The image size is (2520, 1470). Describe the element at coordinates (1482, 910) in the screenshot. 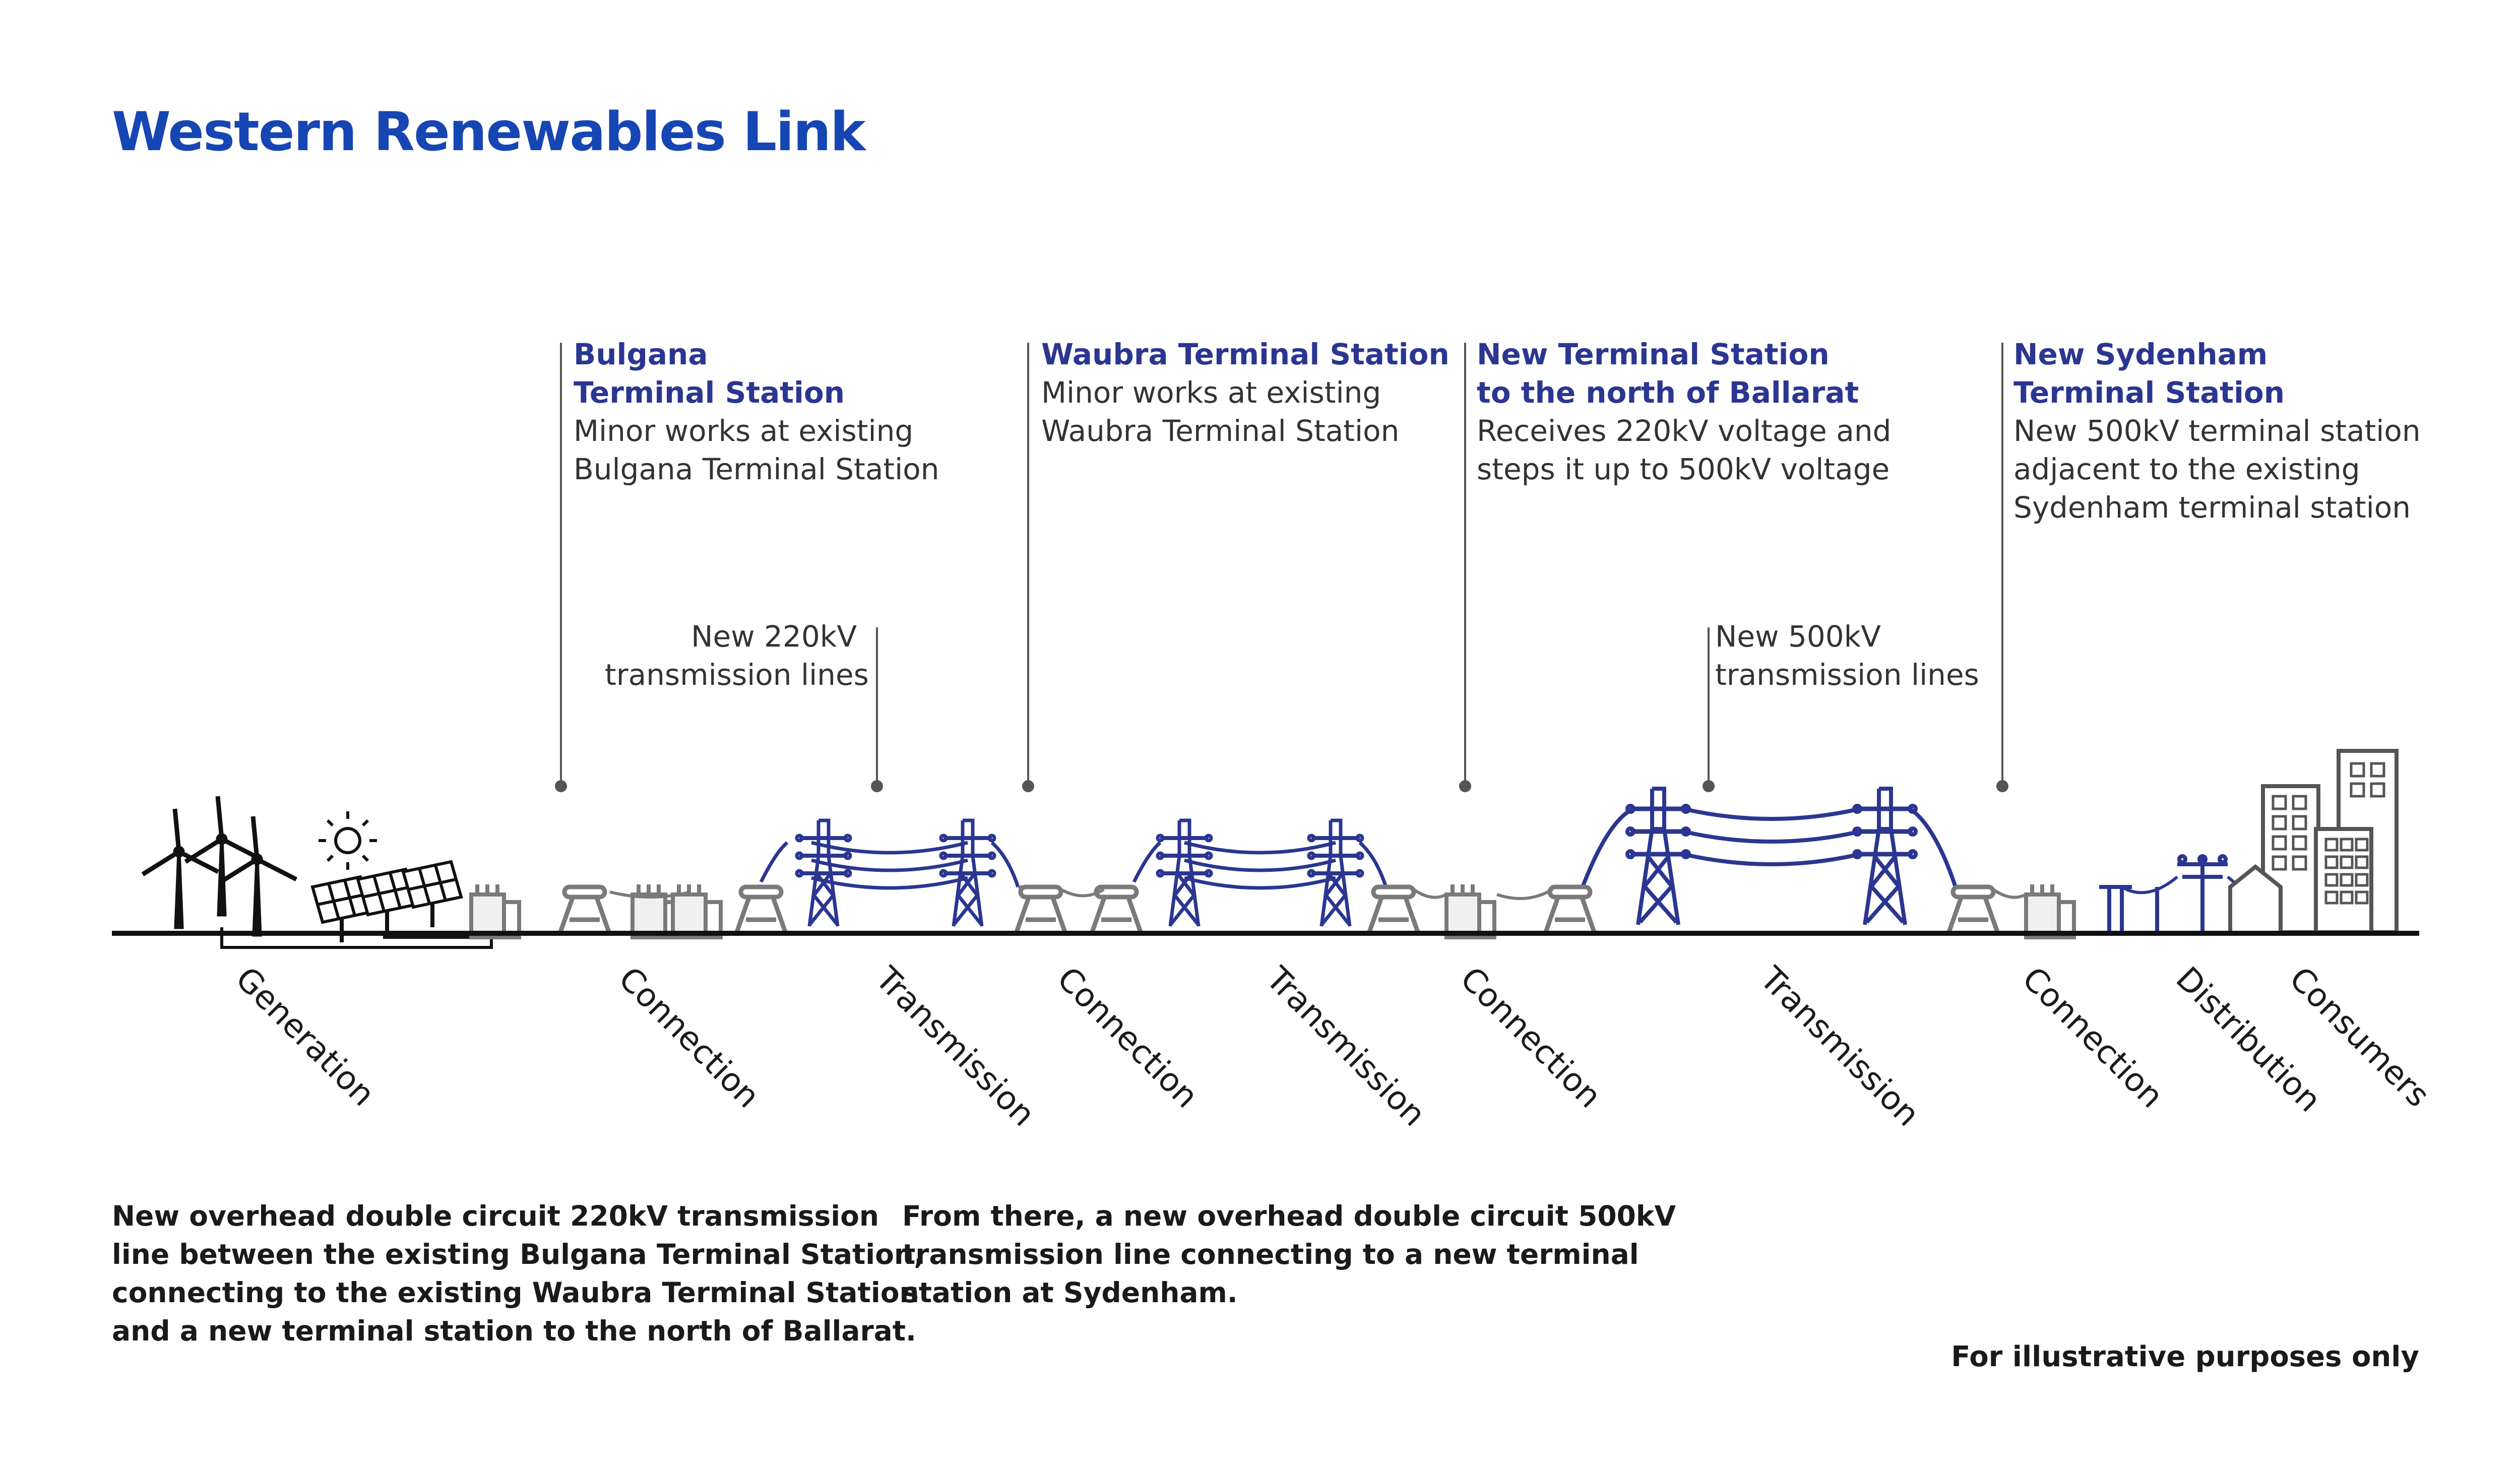

I see `terminal-station-ballarat-icon` at that location.